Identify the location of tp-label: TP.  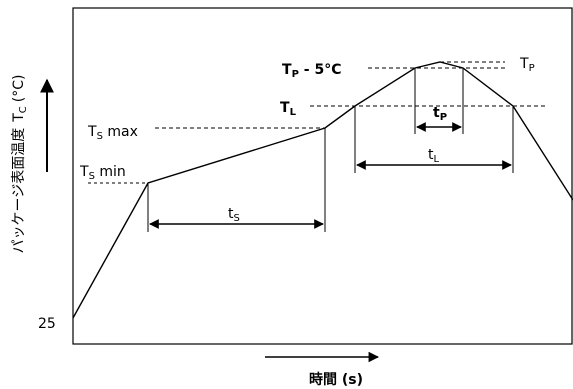
(527, 65).